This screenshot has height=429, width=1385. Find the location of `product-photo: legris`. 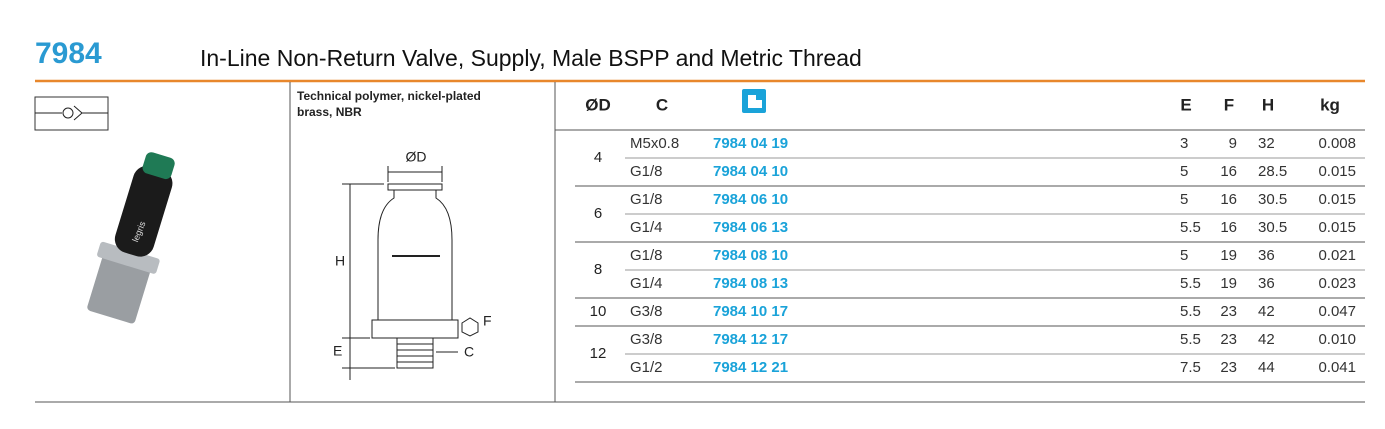

product-photo: legris is located at coordinates (131, 238).